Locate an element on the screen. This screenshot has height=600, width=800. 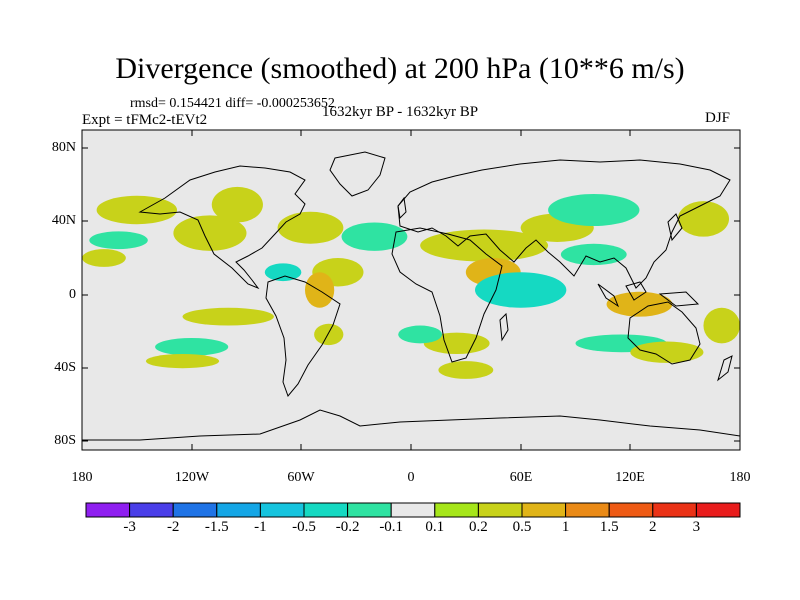
colorbar-label: 0.2 is located at coordinates (478, 527).